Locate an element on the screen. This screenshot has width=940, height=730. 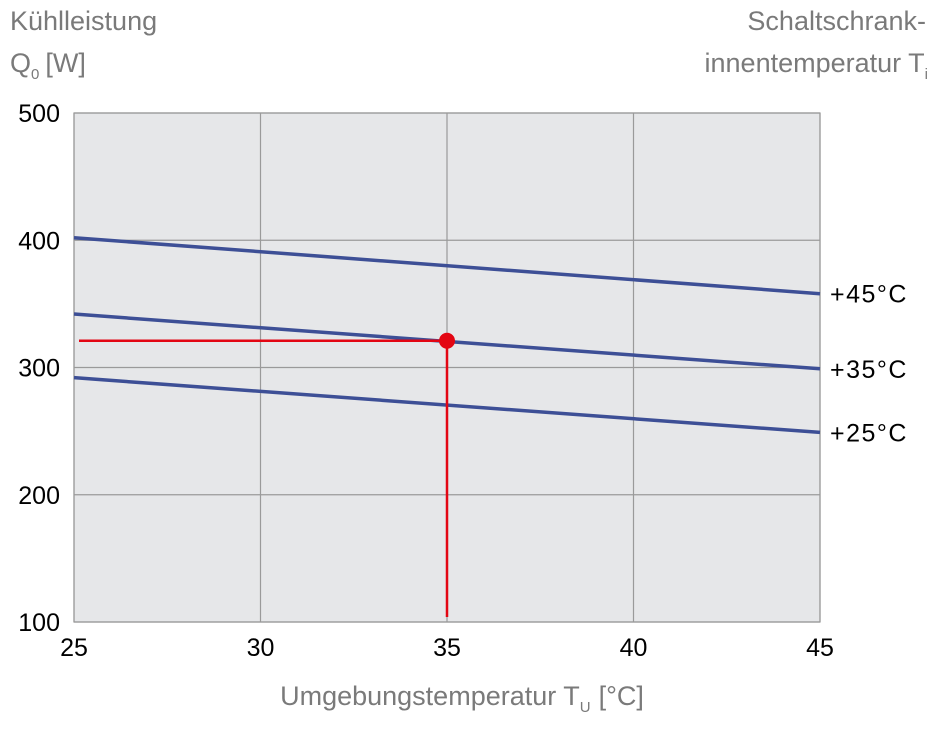
x-tick-label: 25 is located at coordinates (74, 648).